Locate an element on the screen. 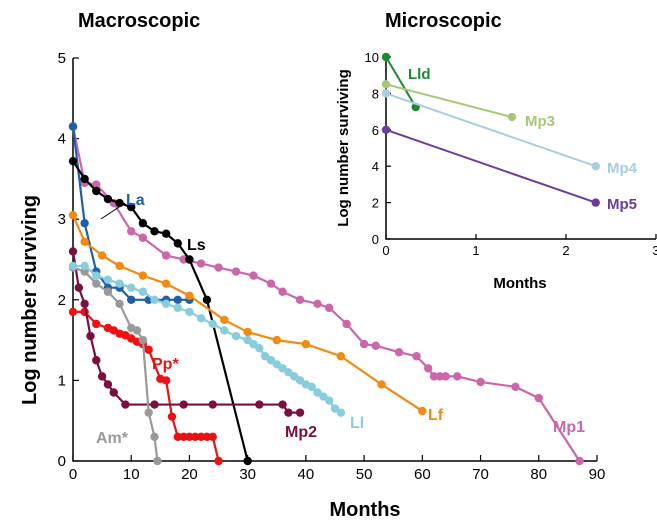 The width and height of the screenshot is (657, 524). macro-y-tick-label: 1 is located at coordinates (62, 380).